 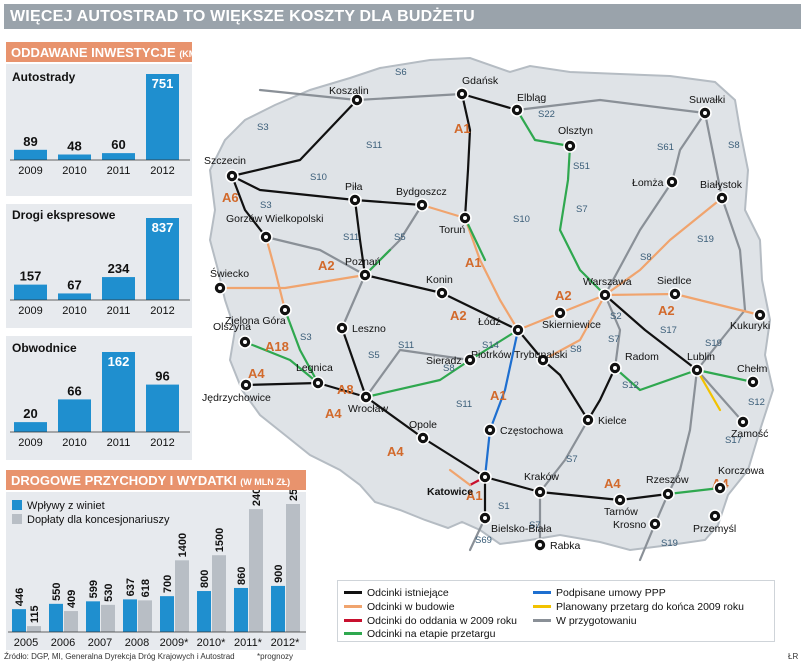 I want to click on rev-bar-doplaty-2012*, so click(x=293, y=568).